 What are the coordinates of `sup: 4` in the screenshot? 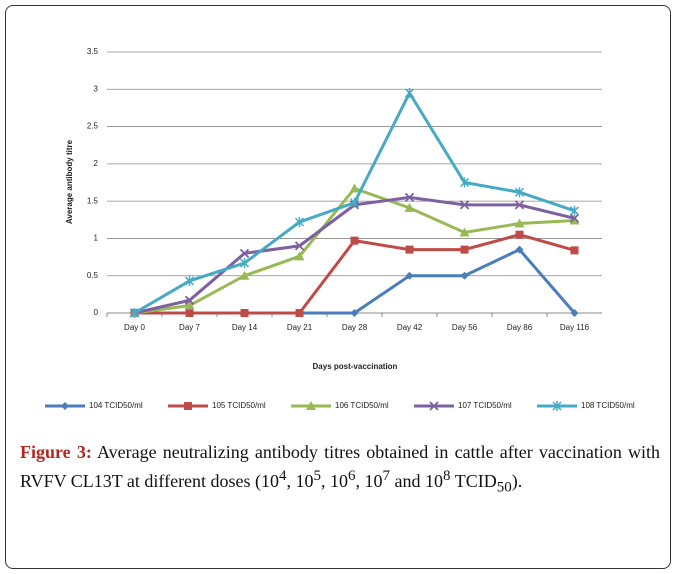 It's located at (283, 476).